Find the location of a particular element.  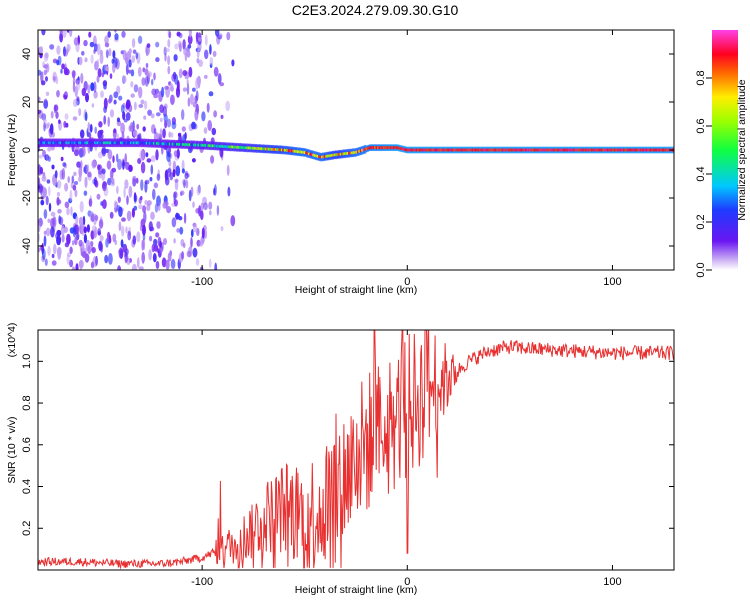

y-tick-label: 1.0 is located at coordinates (27, 361).